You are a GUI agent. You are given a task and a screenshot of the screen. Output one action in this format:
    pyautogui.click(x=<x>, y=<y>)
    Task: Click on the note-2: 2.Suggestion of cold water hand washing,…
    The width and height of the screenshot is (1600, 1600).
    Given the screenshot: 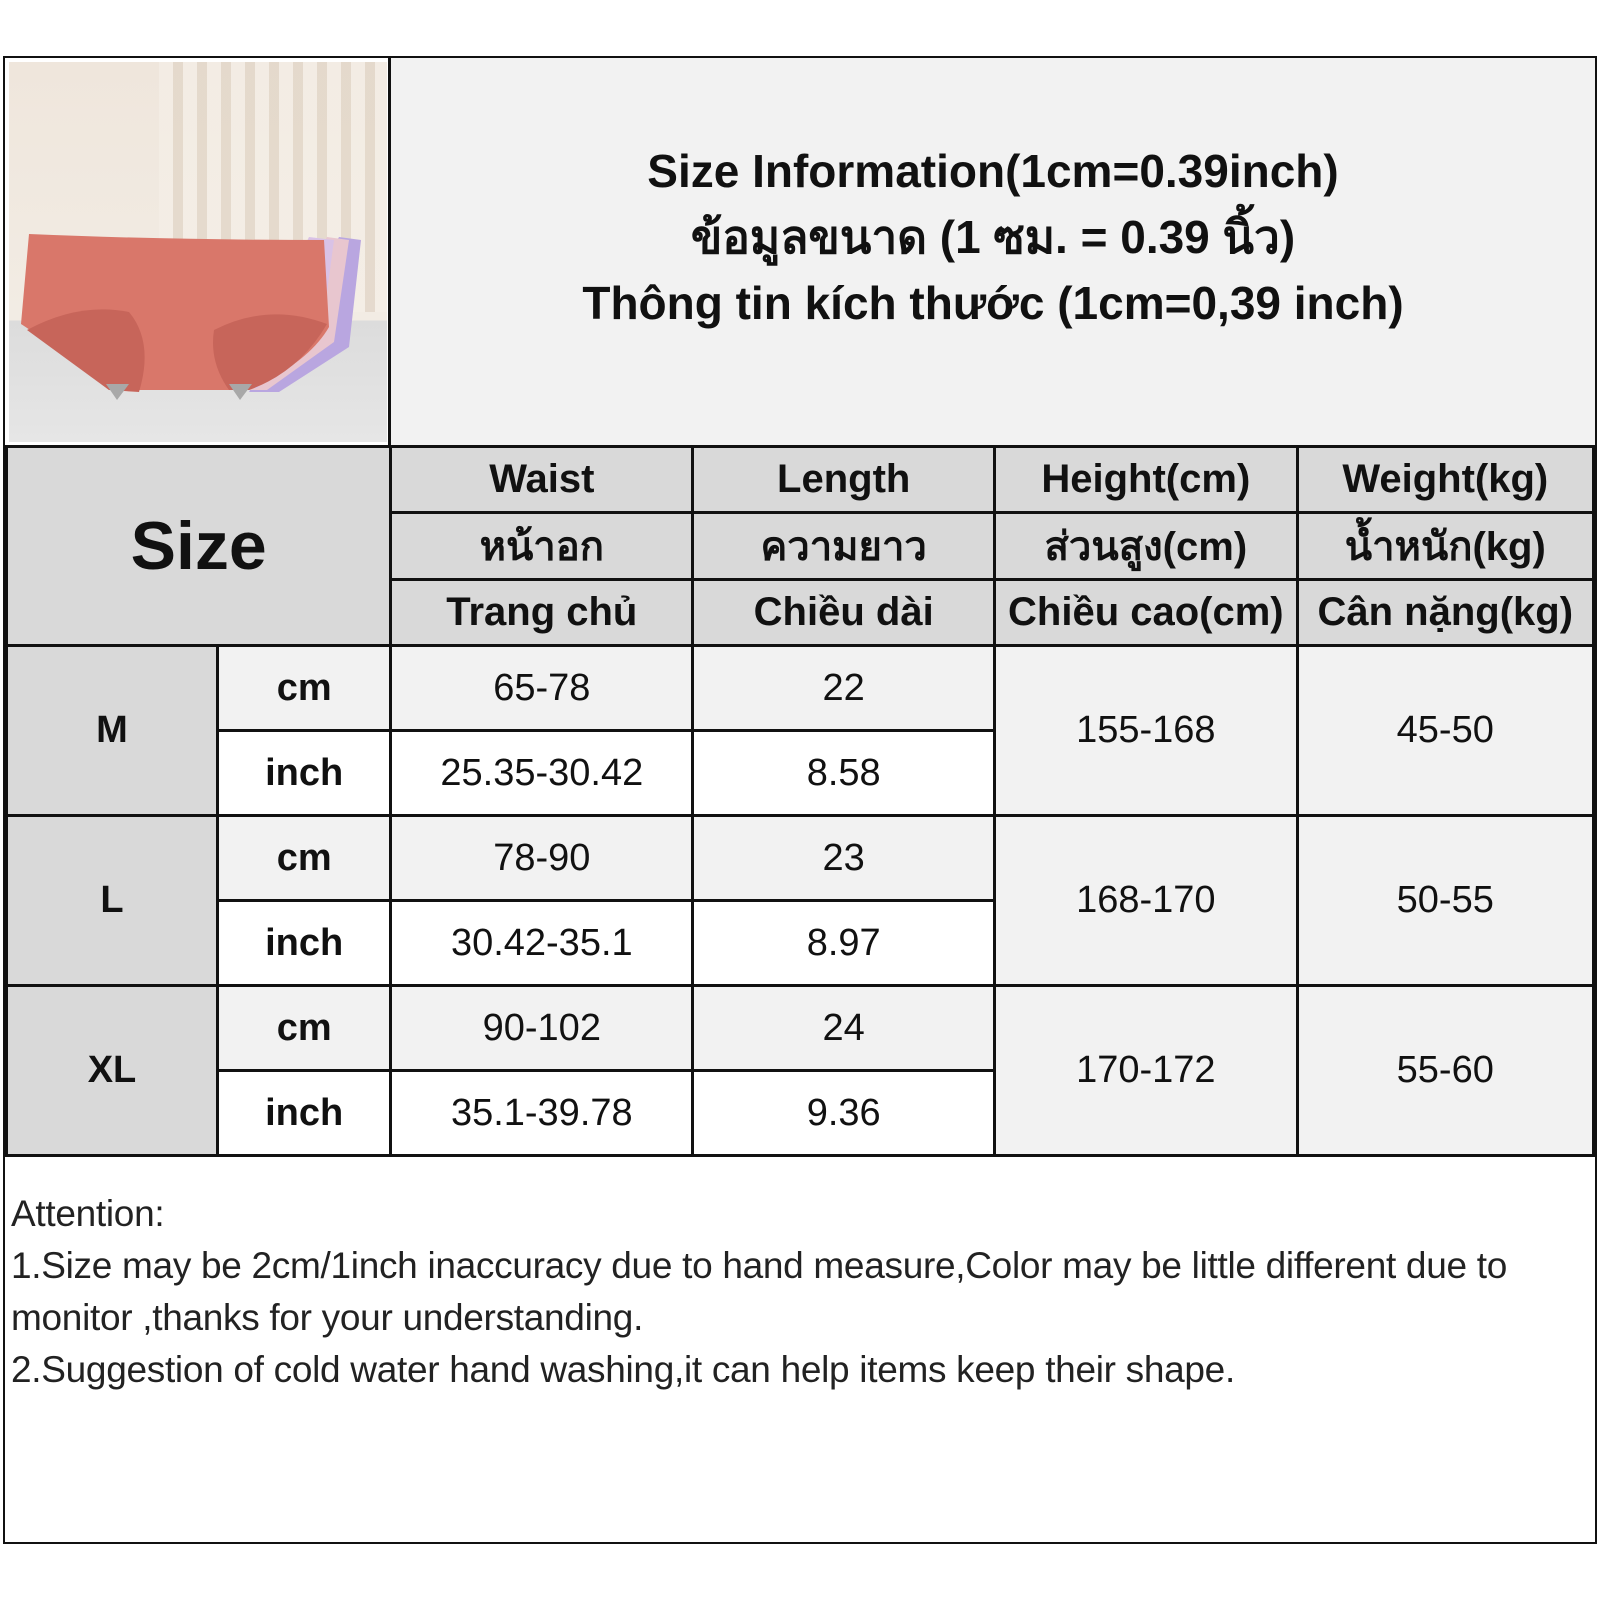 What is the action you would take?
    pyautogui.click(x=623, y=1369)
    